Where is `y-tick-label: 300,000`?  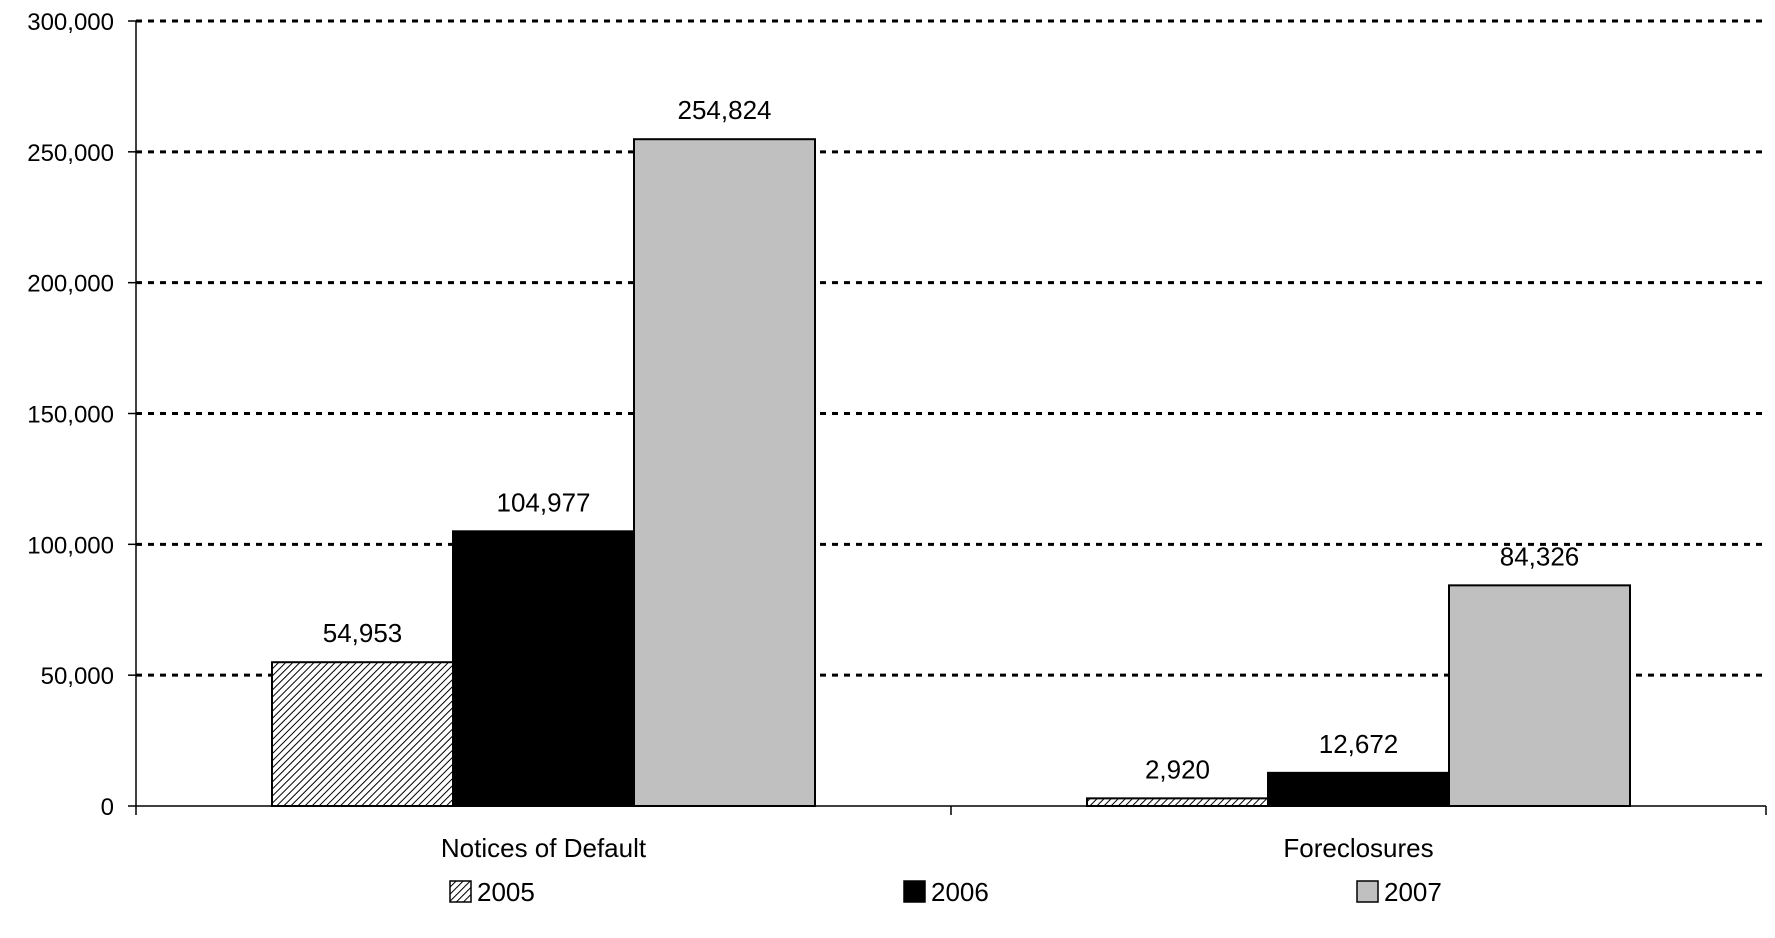
y-tick-label: 300,000 is located at coordinates (70, 22).